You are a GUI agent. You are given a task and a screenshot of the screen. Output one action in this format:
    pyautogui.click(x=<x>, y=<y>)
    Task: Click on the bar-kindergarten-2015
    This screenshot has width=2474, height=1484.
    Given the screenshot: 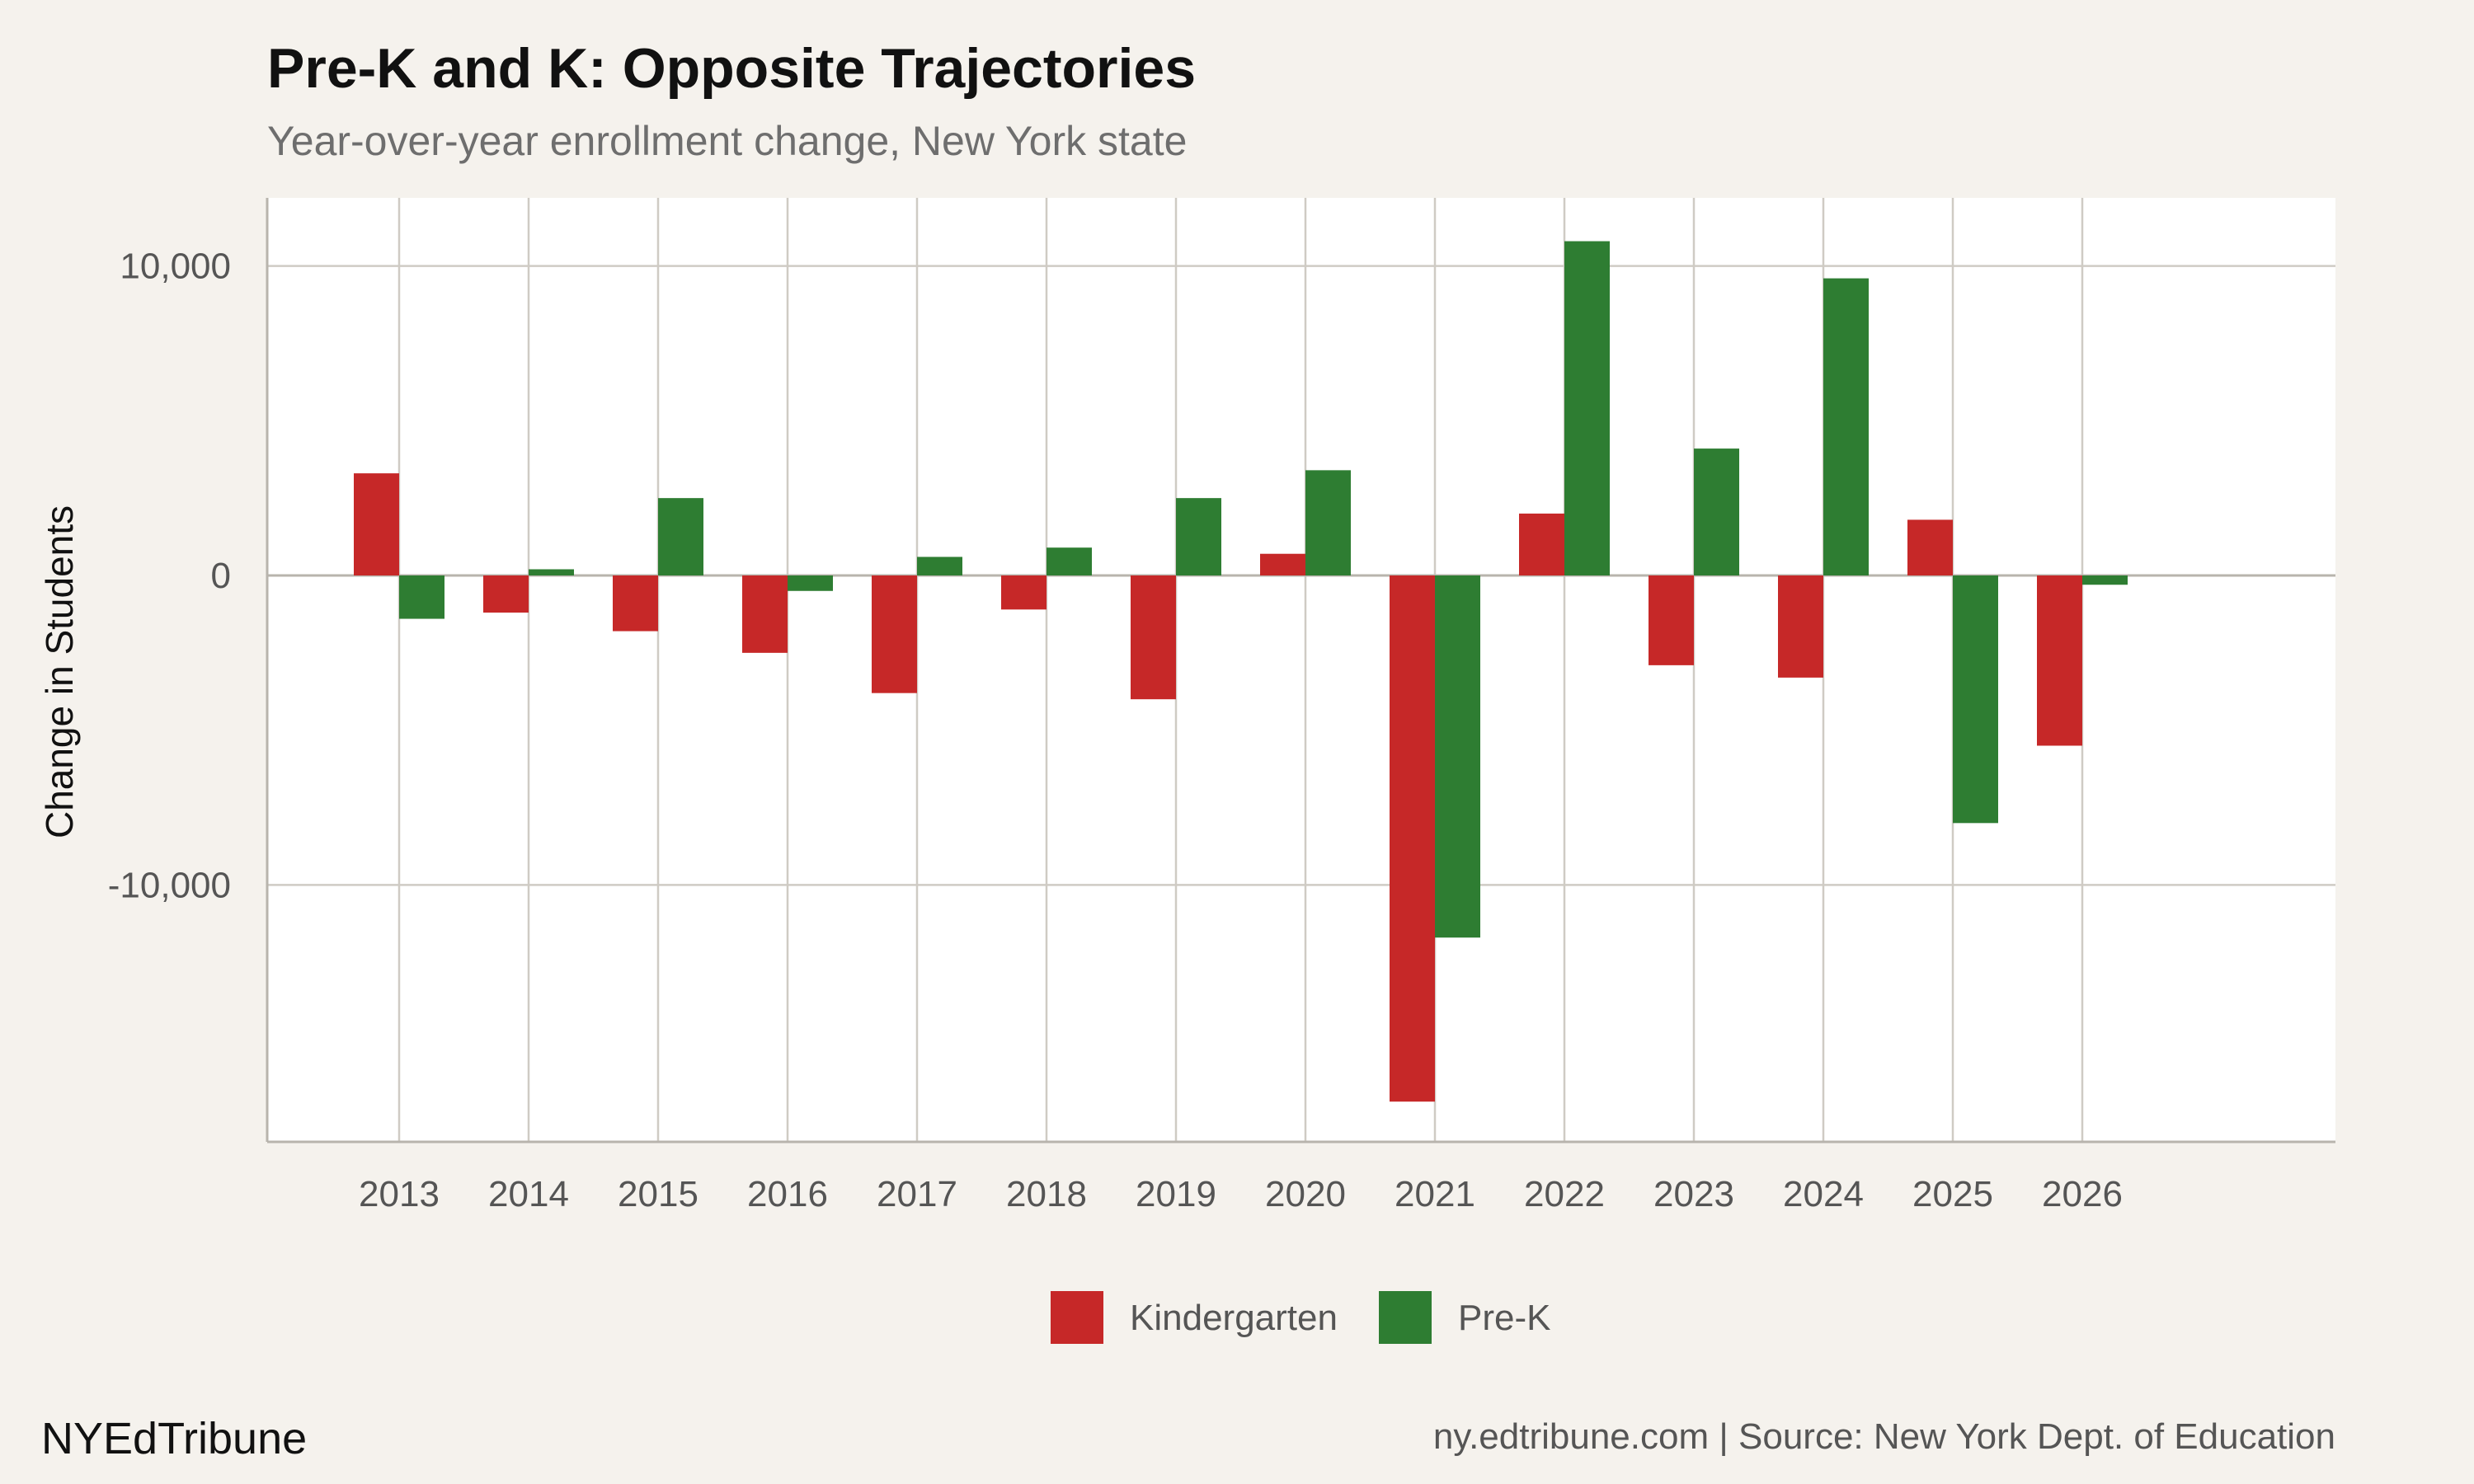 What is the action you would take?
    pyautogui.click(x=635, y=603)
    